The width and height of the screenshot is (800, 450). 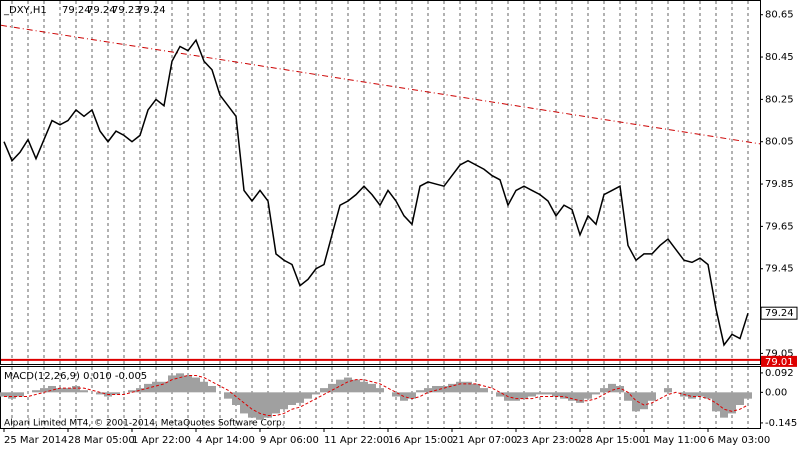 I want to click on y-tick-label: 79.05, so click(x=779, y=353).